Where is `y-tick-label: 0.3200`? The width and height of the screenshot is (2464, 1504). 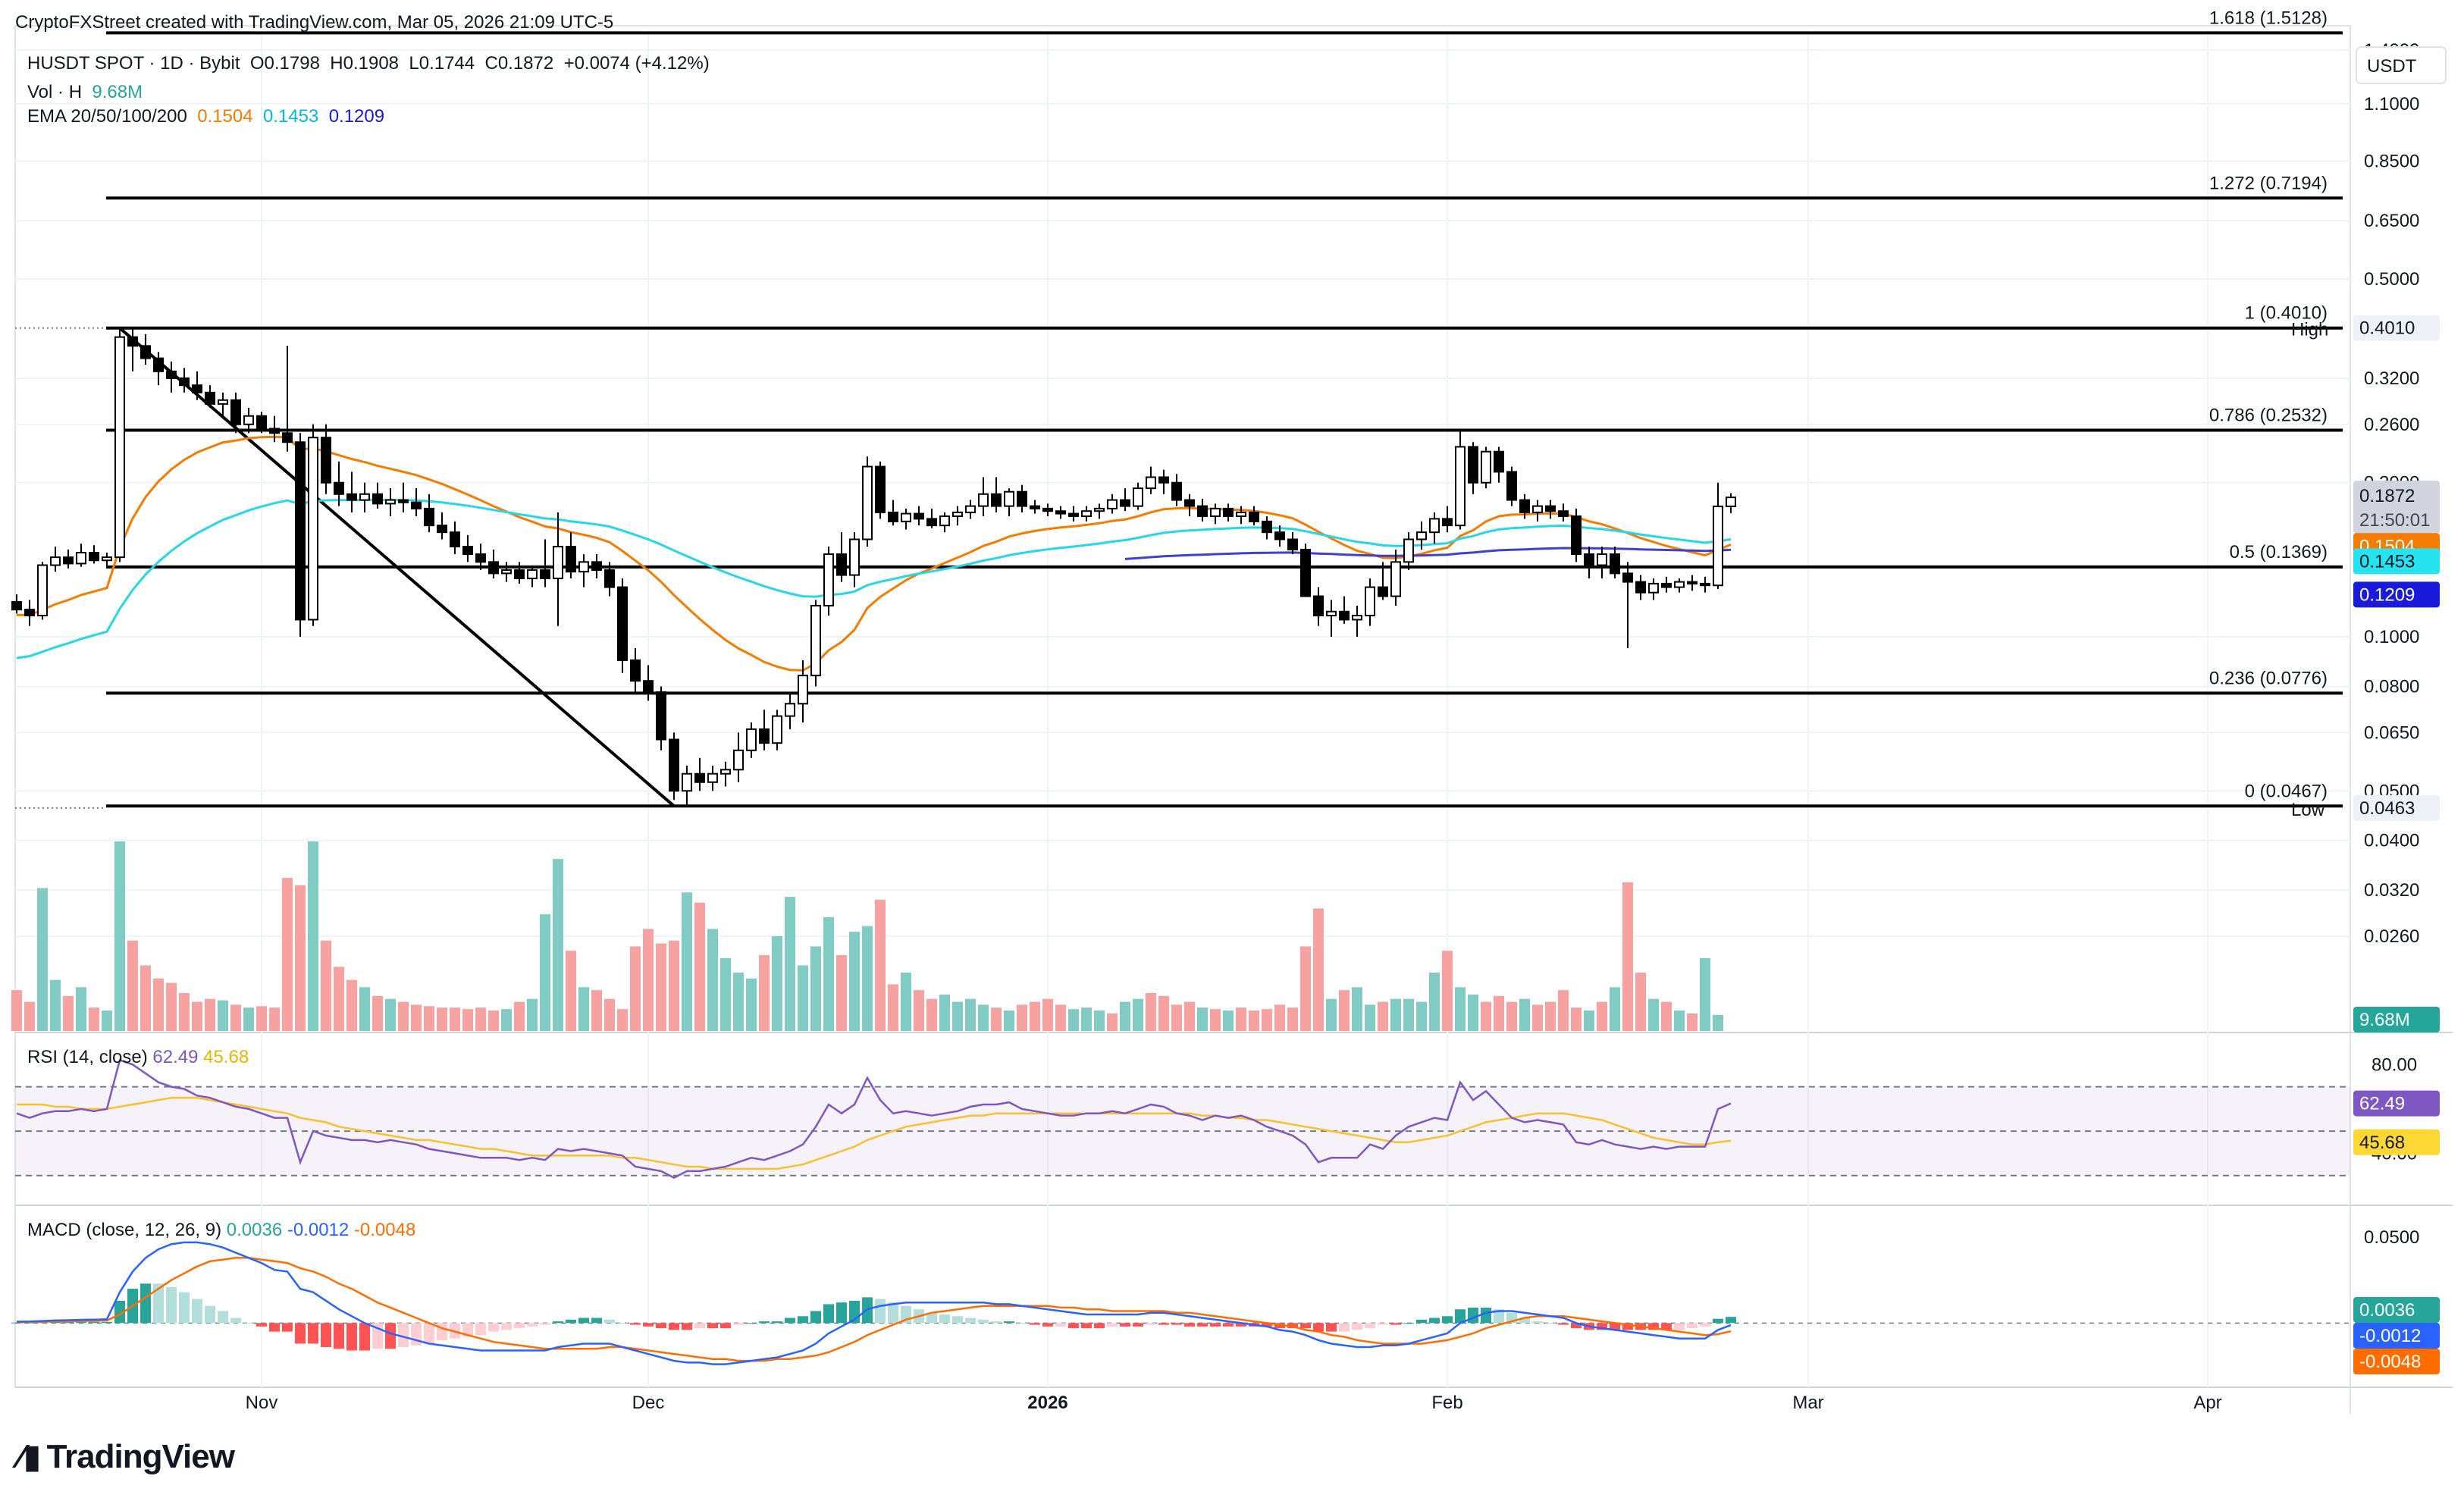 y-tick-label: 0.3200 is located at coordinates (2391, 378).